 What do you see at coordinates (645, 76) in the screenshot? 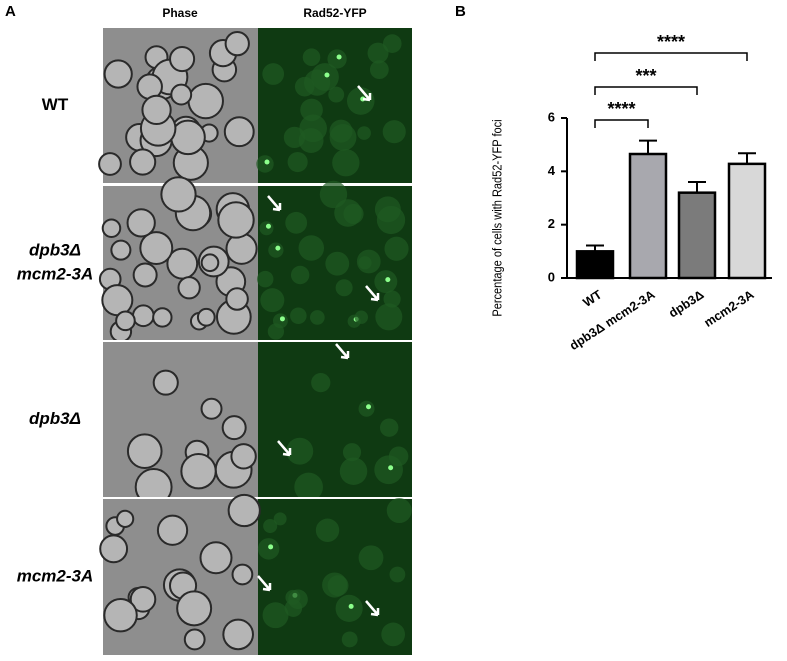
I see `significance-label: ***` at bounding box center [645, 76].